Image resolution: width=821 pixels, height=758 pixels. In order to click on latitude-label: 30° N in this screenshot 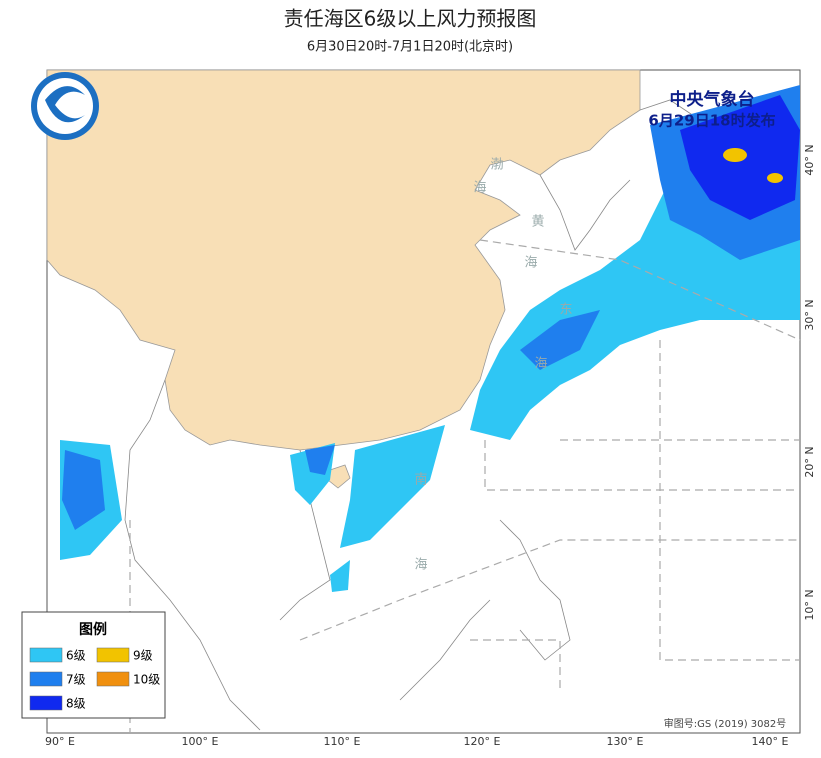, I will do `click(809, 314)`.